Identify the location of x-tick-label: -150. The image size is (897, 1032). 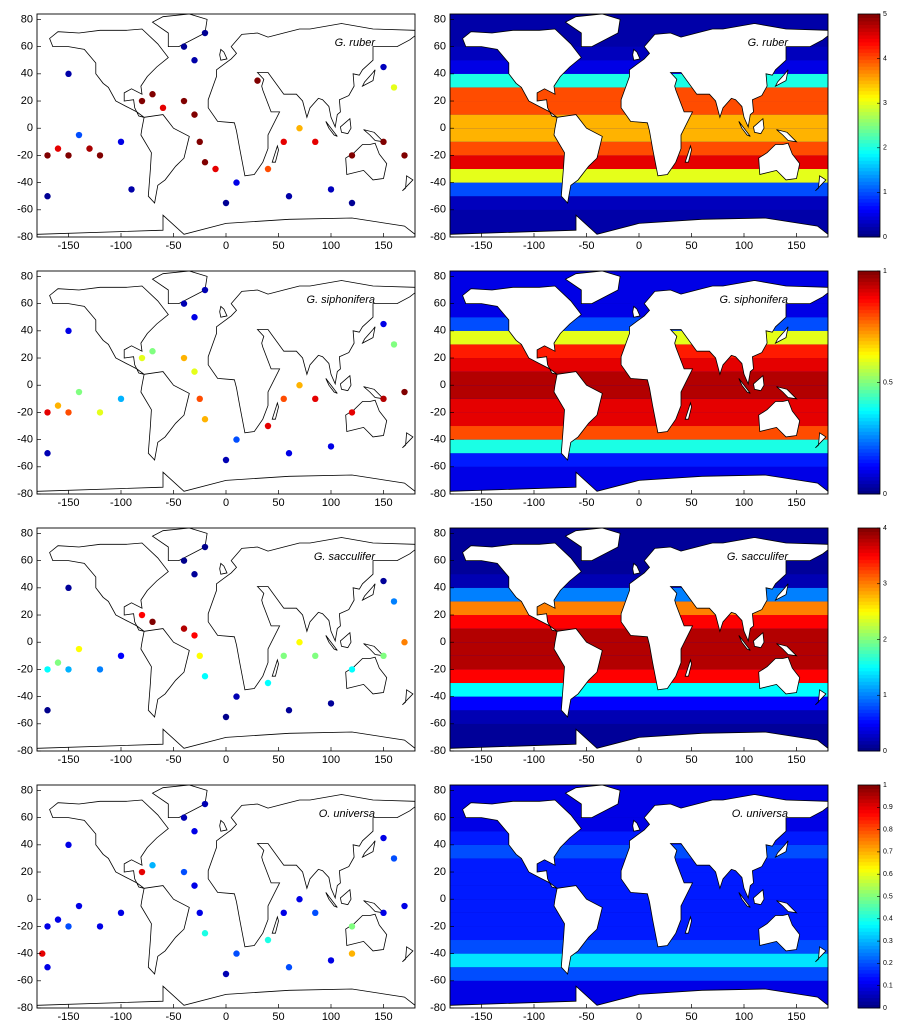
(481, 246).